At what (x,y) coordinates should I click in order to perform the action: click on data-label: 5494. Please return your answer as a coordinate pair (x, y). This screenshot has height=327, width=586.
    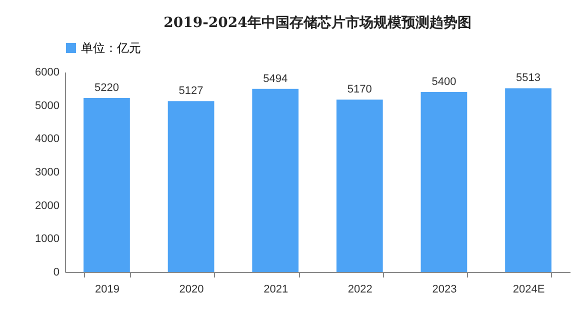
    Looking at the image, I should click on (275, 78).